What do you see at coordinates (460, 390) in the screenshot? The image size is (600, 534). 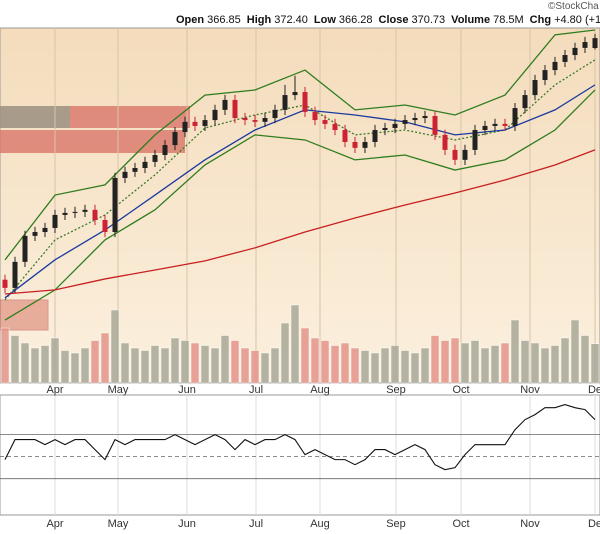 I see `x-tick-label: Oct` at bounding box center [460, 390].